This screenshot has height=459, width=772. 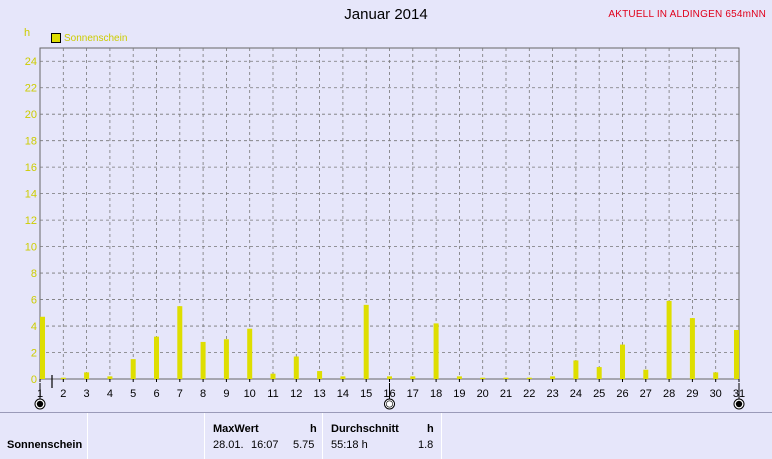 What do you see at coordinates (27, 33) in the screenshot?
I see `y-axis-unit: h` at bounding box center [27, 33].